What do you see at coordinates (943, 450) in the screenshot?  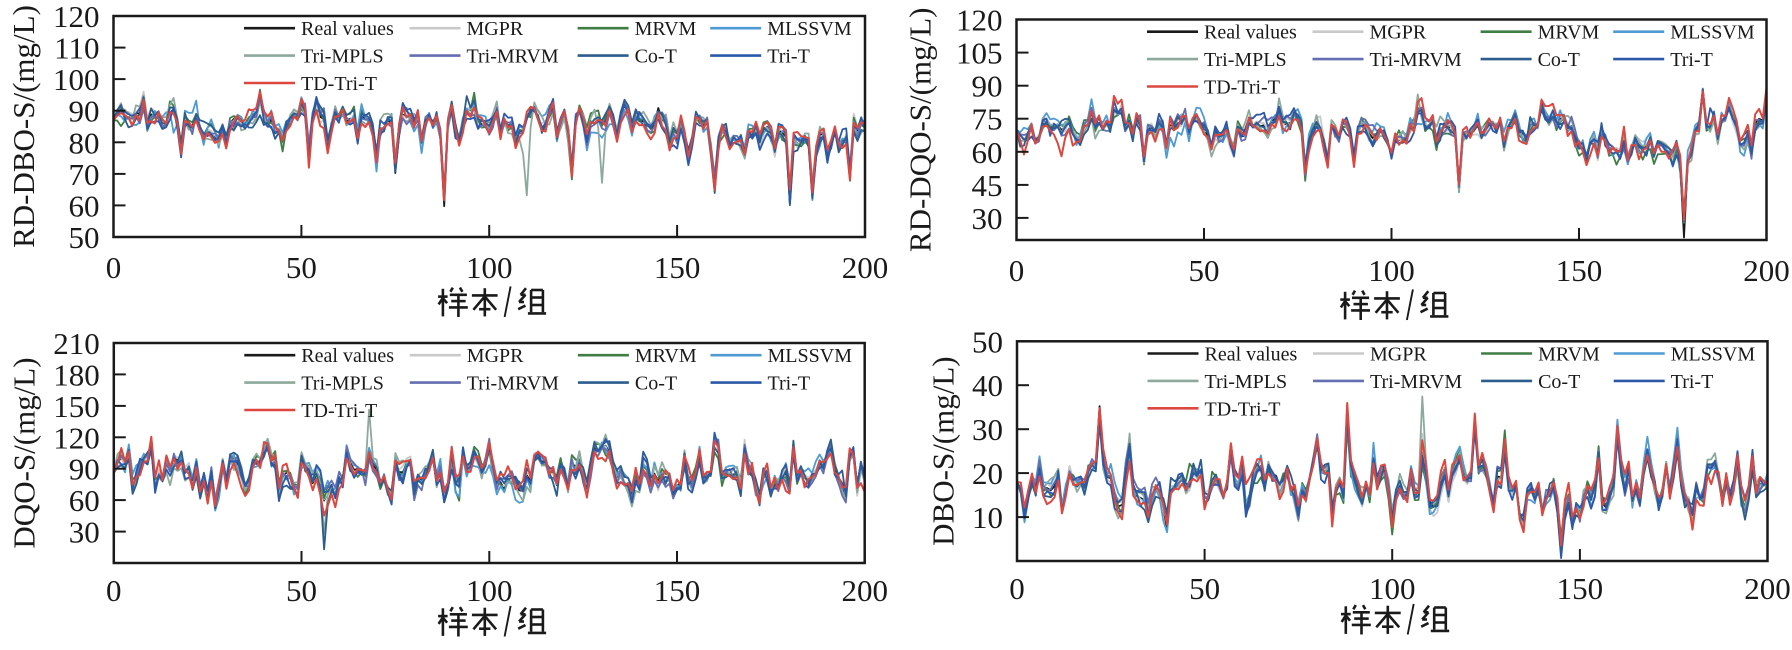 I see `svg-text: DBO-S/(mg/L)` at bounding box center [943, 450].